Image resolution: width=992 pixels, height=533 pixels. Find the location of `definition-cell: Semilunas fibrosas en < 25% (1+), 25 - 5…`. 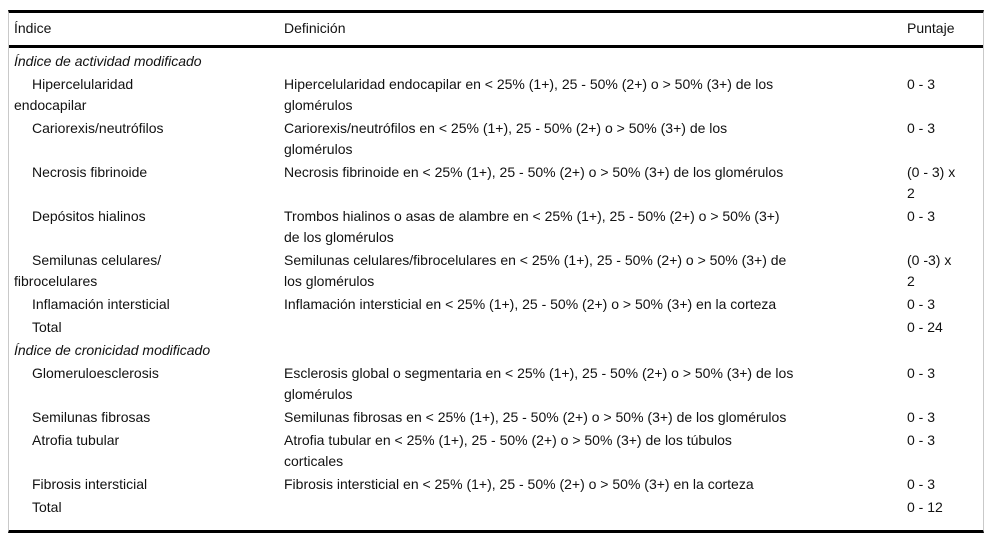

definition-cell: Semilunas fibrosas en < 25% (1+), 25 - 5… is located at coordinates (535, 417).